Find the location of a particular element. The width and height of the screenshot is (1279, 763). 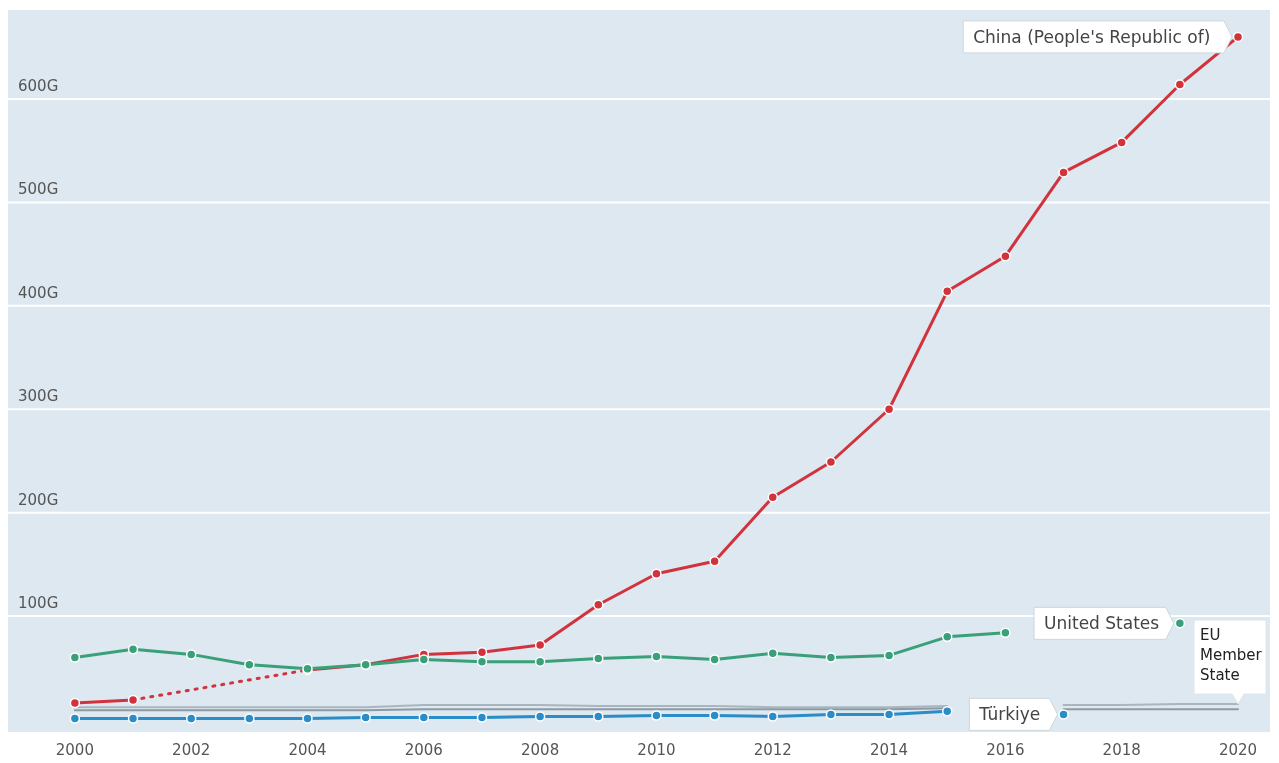

x-tick-label: 2016 is located at coordinates (1005, 750).